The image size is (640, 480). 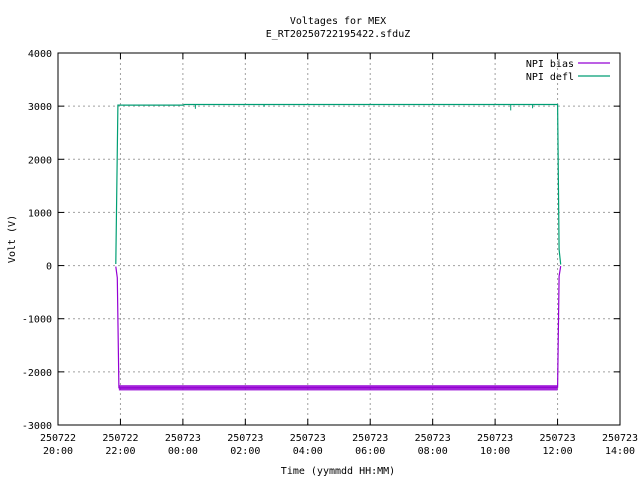 I want to click on y-tick-label: 0, so click(x=49, y=267).